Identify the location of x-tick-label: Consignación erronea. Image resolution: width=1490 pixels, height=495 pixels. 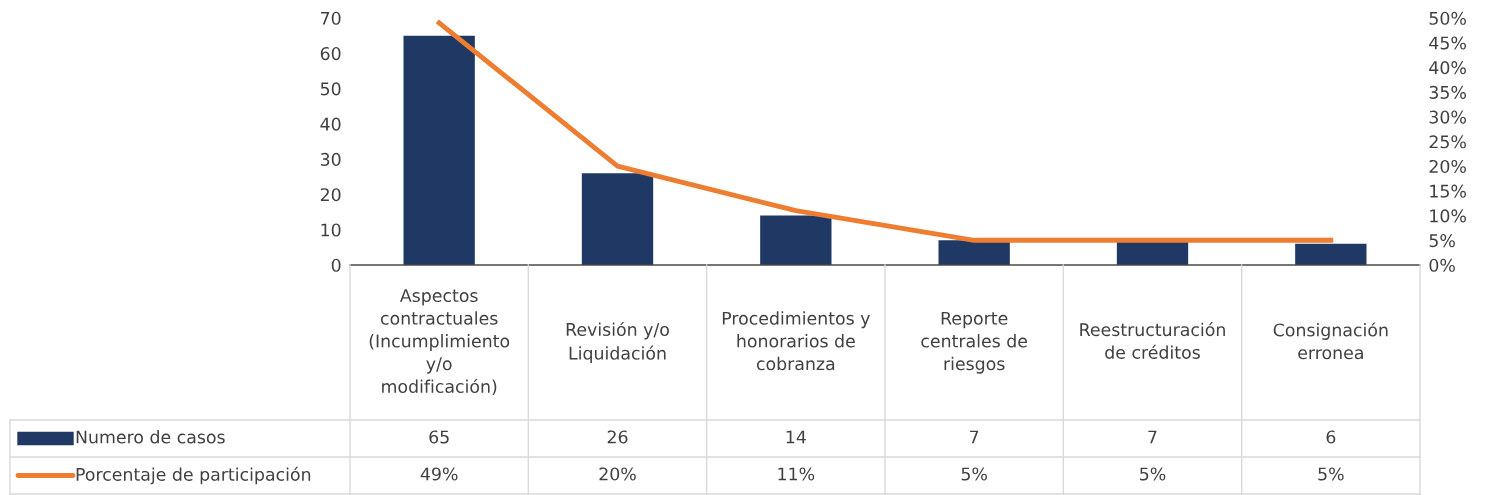
(1330, 341).